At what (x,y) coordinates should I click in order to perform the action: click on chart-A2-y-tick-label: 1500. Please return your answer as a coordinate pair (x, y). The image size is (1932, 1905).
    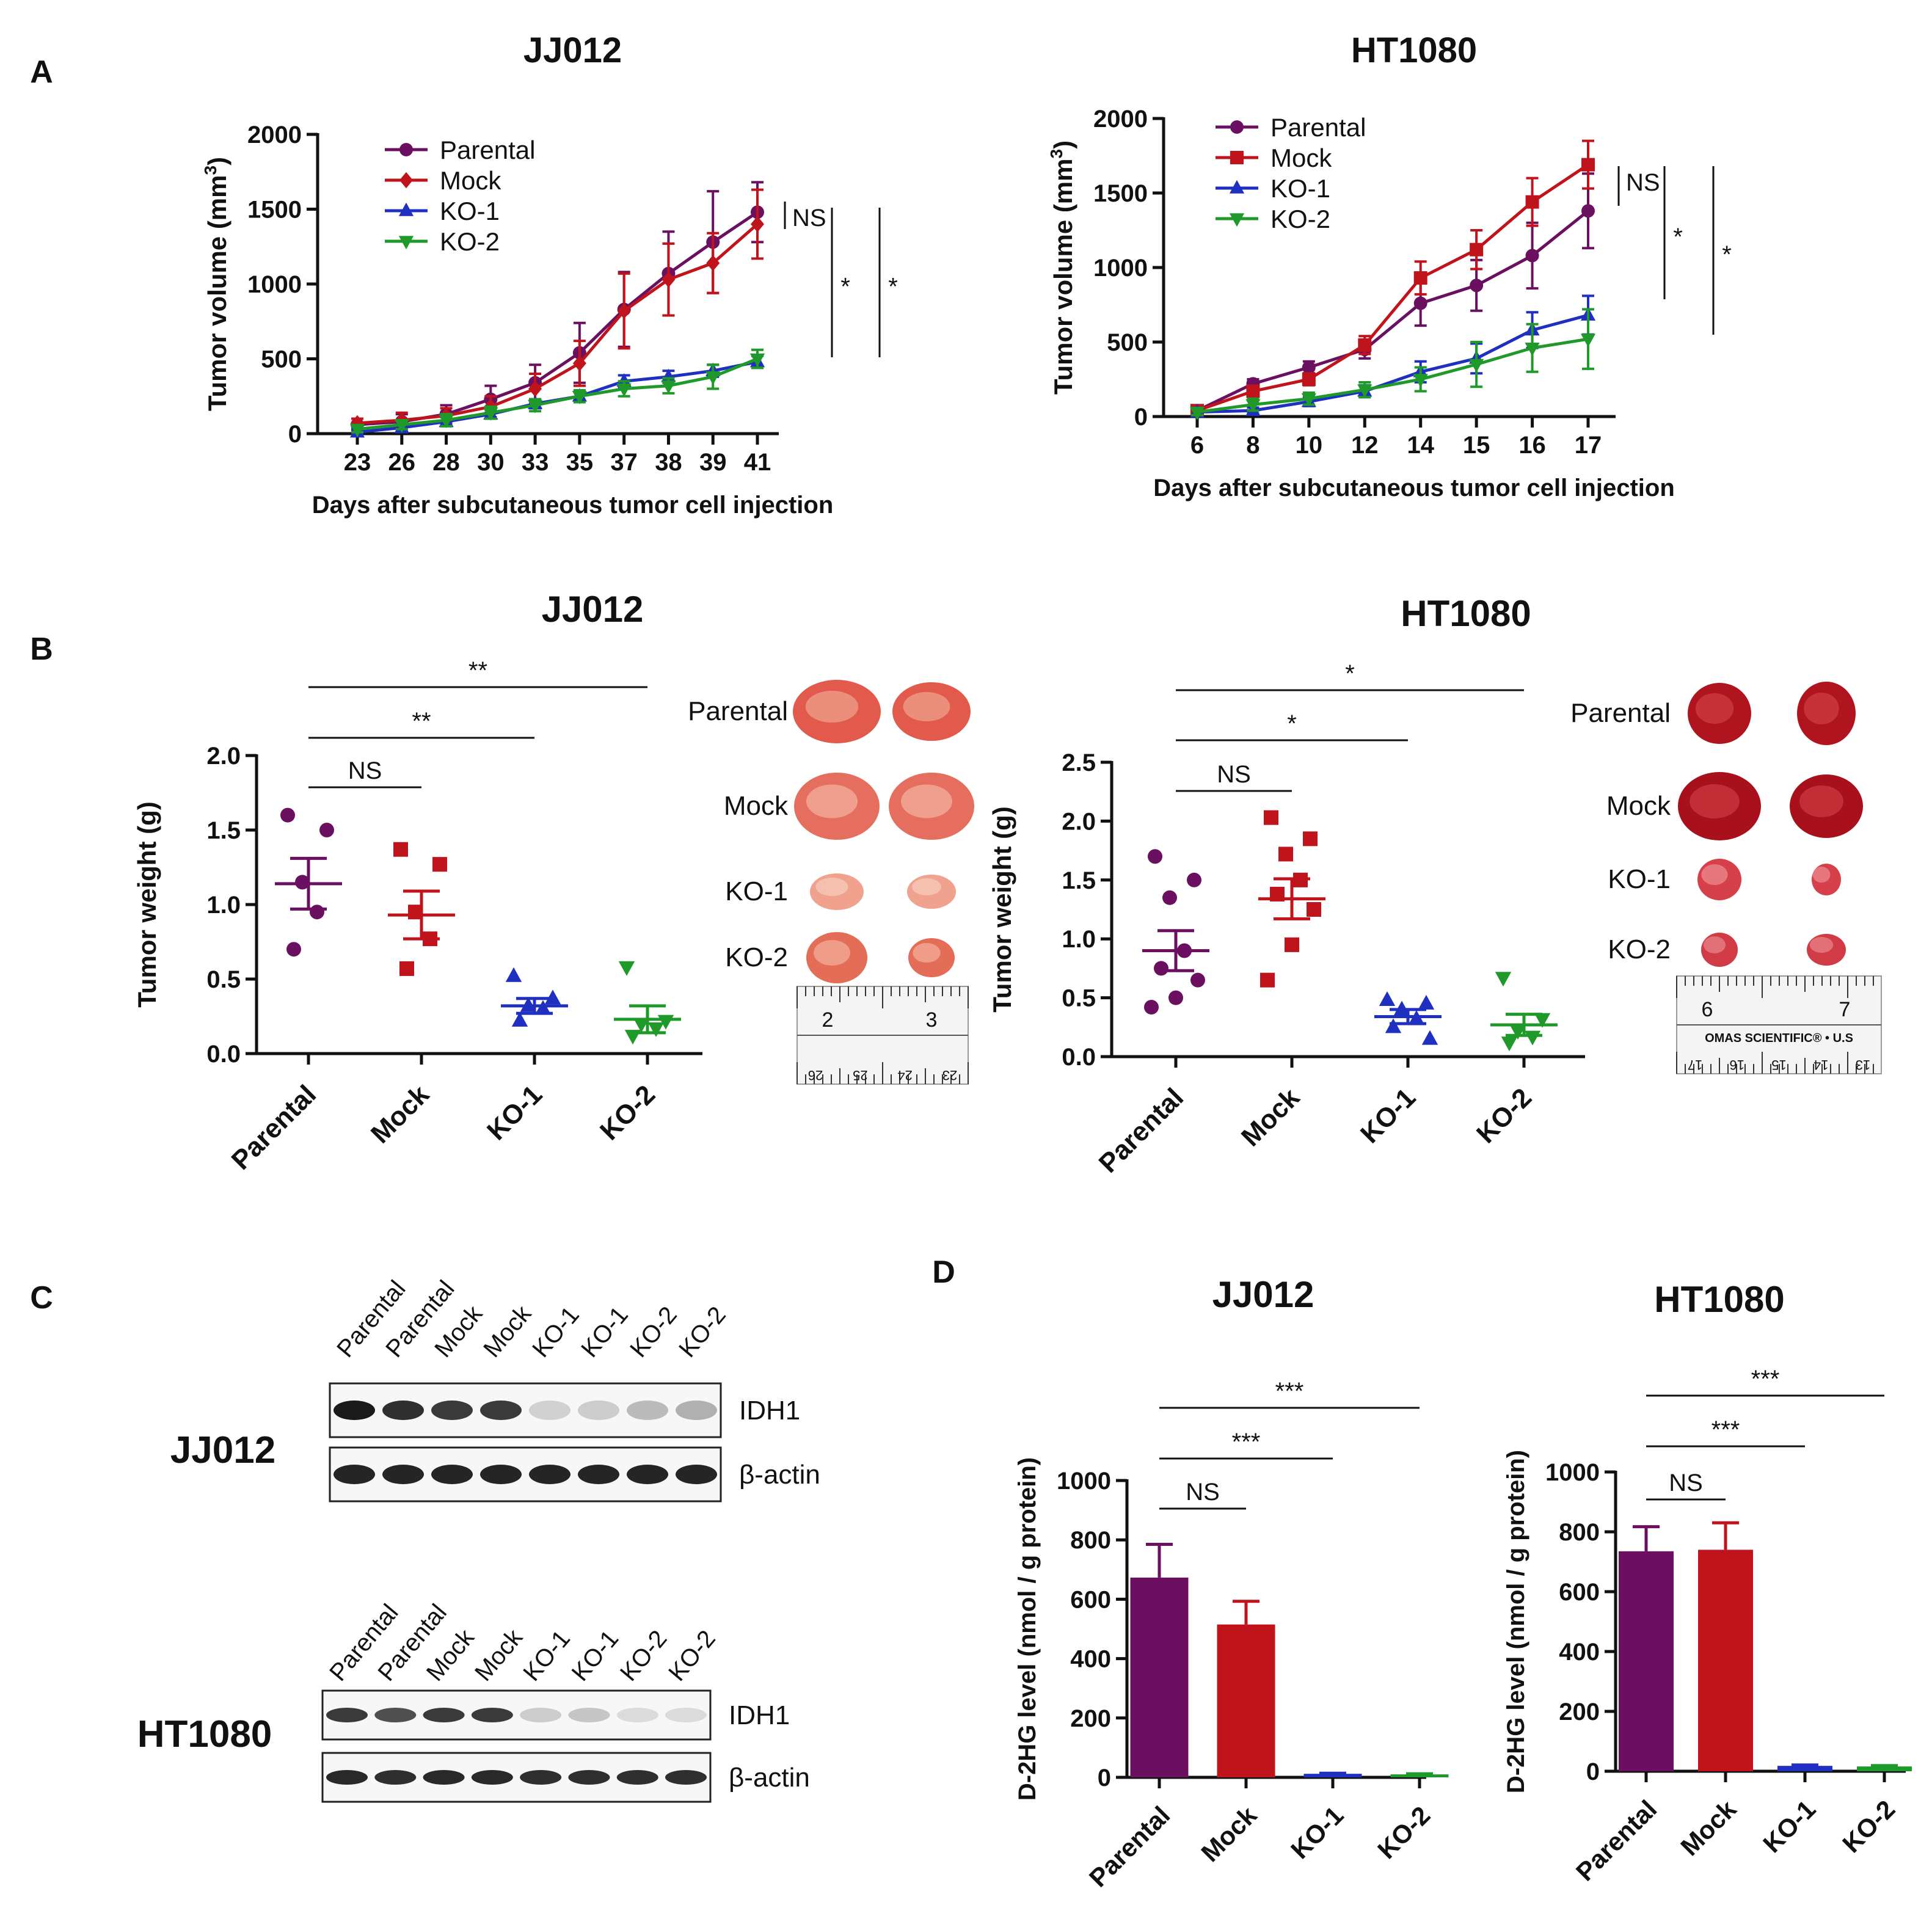
    Looking at the image, I should click on (1120, 193).